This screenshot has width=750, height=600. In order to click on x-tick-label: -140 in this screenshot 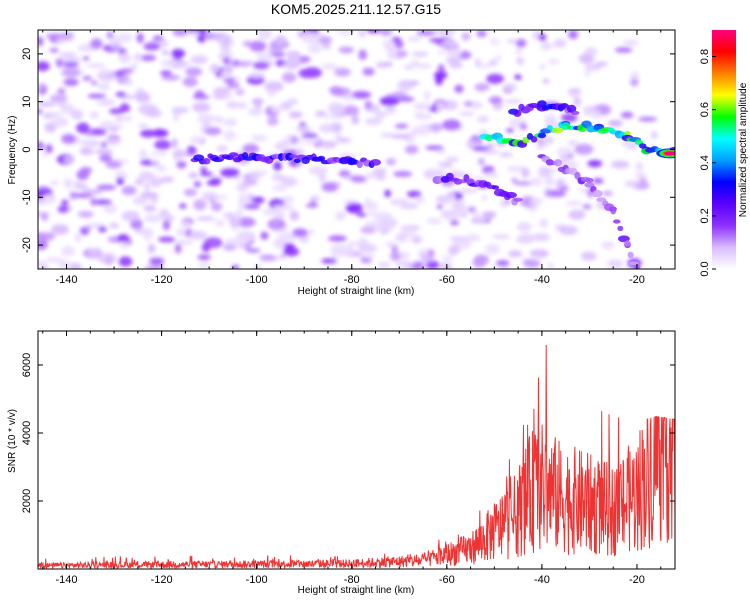, I will do `click(67, 280)`.